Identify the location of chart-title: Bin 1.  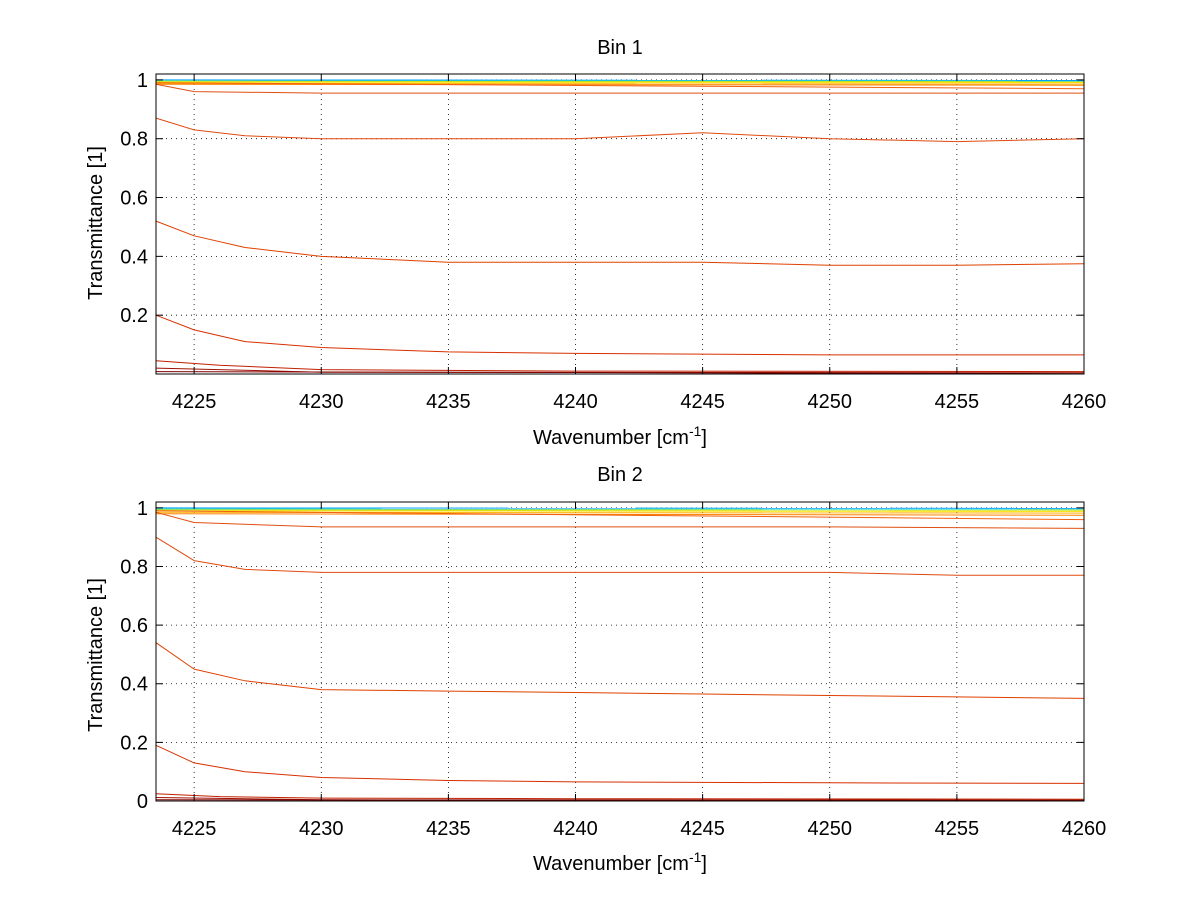
(620, 48).